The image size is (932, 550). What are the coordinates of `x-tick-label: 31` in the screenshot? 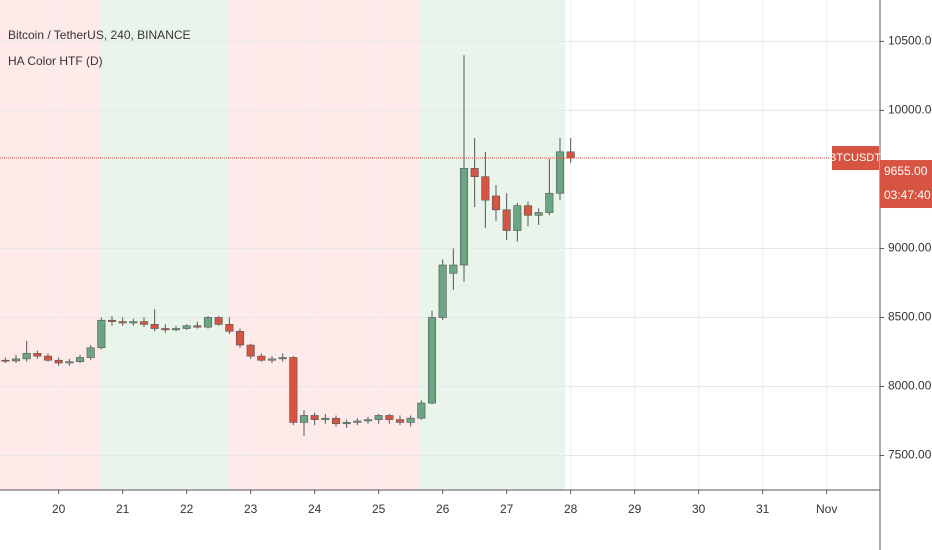 It's located at (763, 509).